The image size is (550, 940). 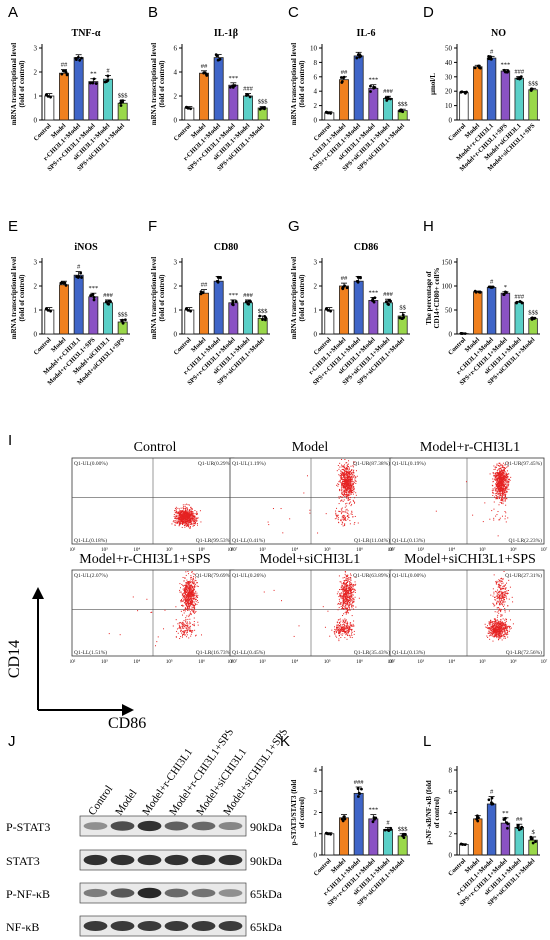 What do you see at coordinates (371, 575) in the screenshot?
I see `quadrant-ur-label: Q1-UR(63.89%)` at bounding box center [371, 575].